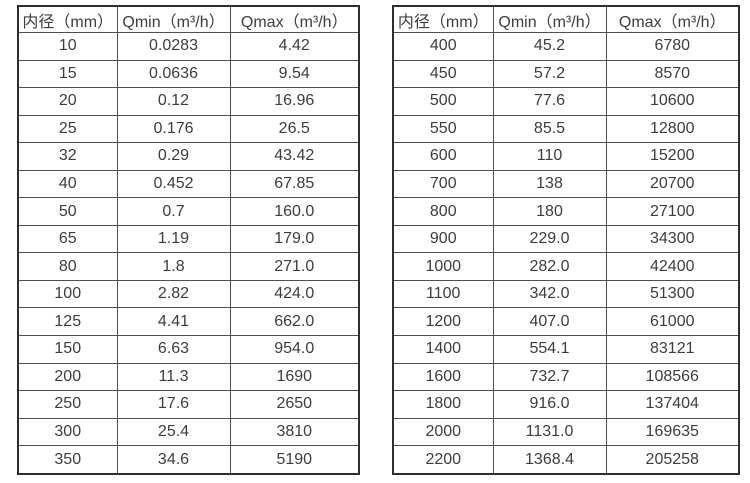 The width and height of the screenshot is (750, 483). Describe the element at coordinates (173, 129) in the screenshot. I see `table-cell: 0.176` at that location.